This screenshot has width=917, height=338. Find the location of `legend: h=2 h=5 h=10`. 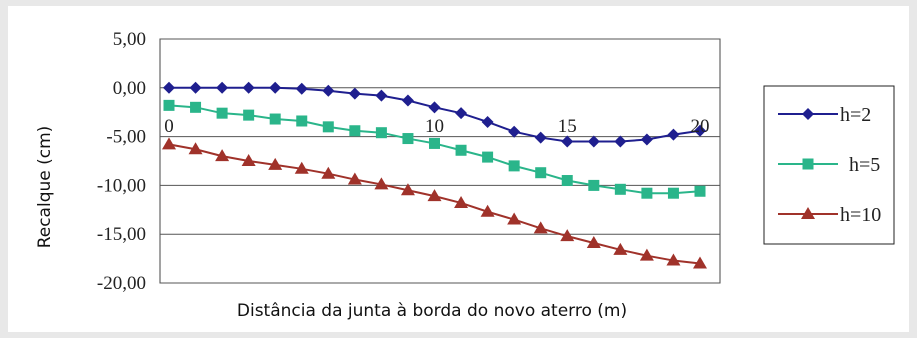

legend: h=2 h=5 h=10 is located at coordinates (829, 165).